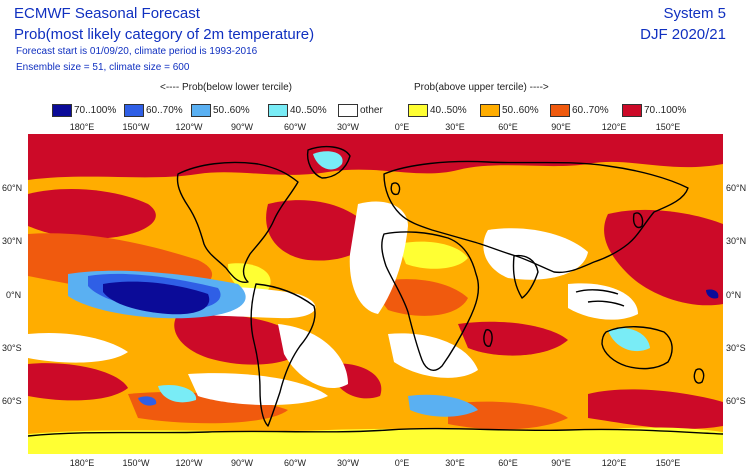 The height and width of the screenshot is (472, 750). Describe the element at coordinates (189, 127) in the screenshot. I see `lon-label-top: 120°W` at that location.